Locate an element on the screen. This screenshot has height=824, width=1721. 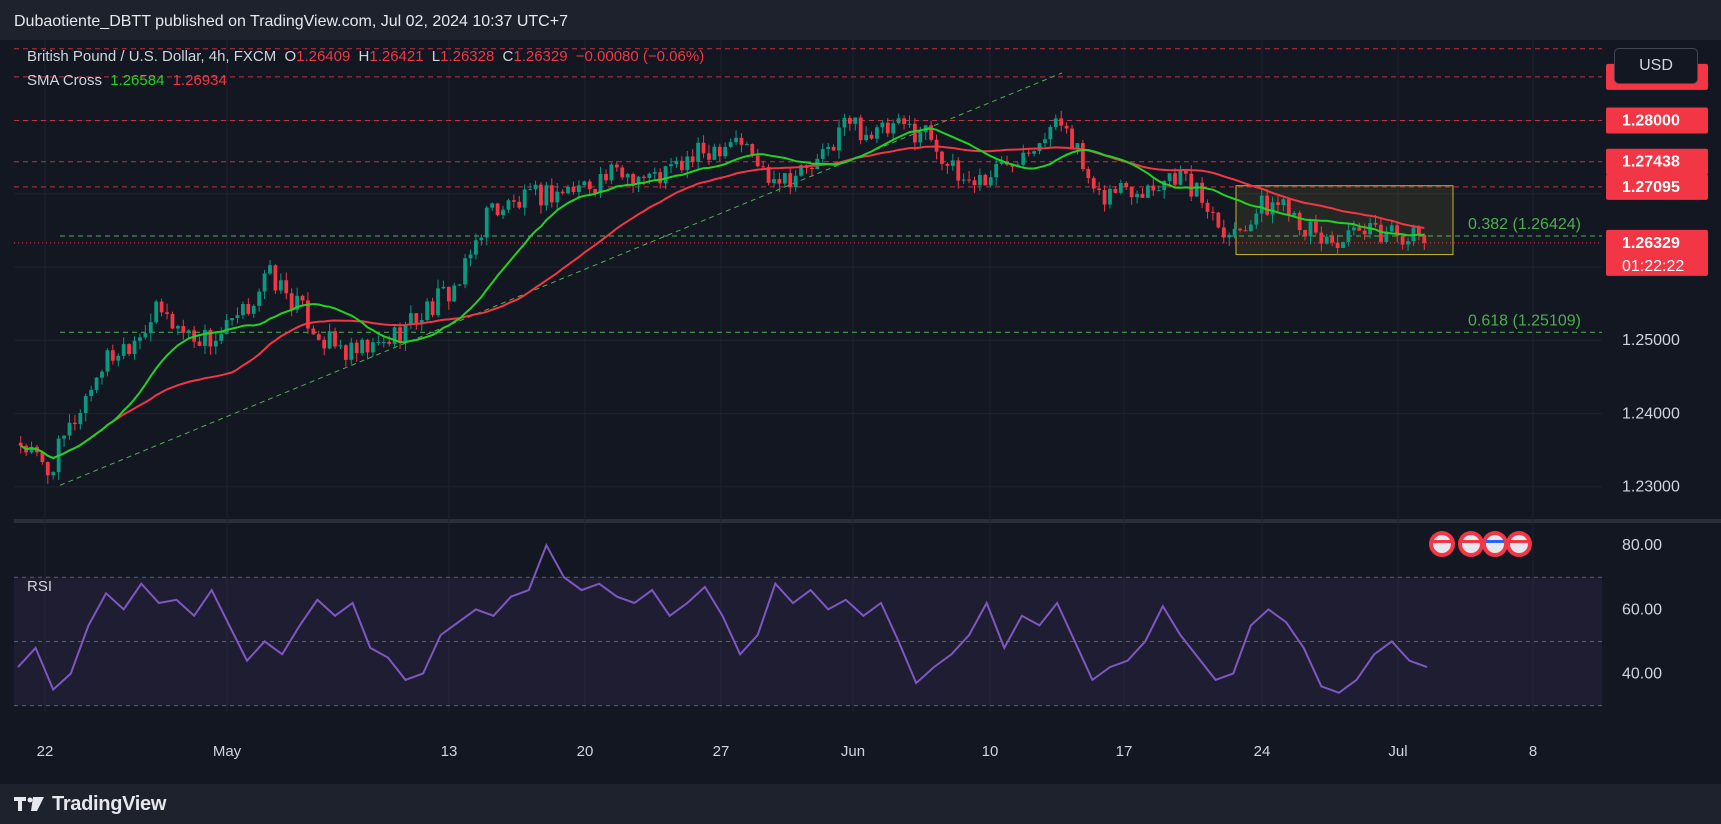
open-label: O is located at coordinates (290, 56).